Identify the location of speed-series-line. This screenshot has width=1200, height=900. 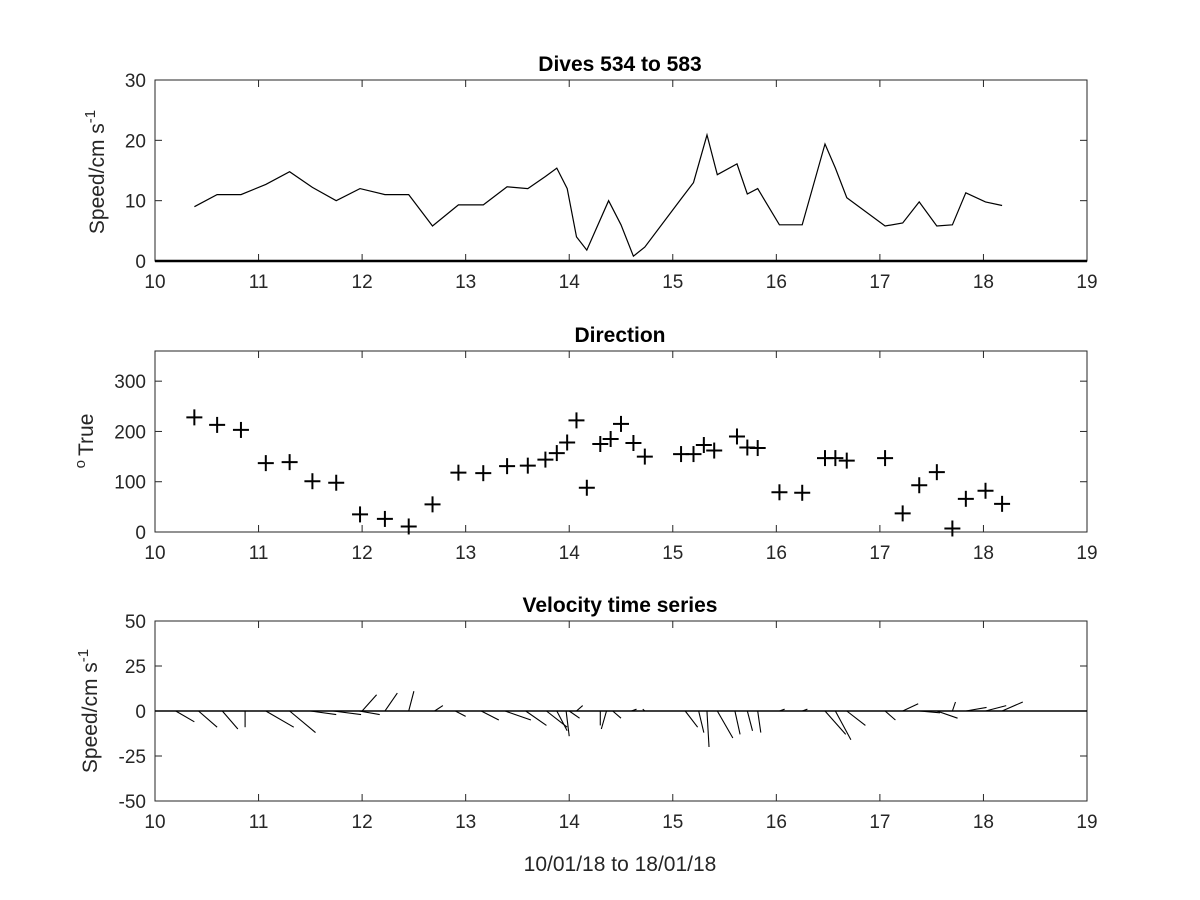
(598, 195).